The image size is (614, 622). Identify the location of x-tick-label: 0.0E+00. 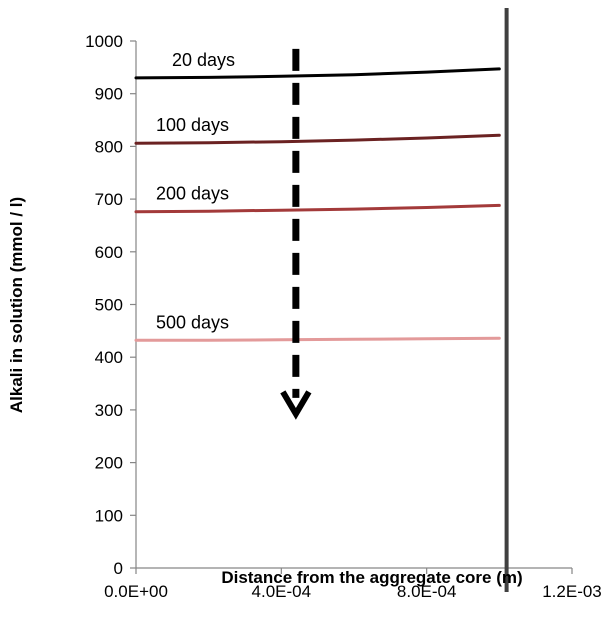
(136, 591).